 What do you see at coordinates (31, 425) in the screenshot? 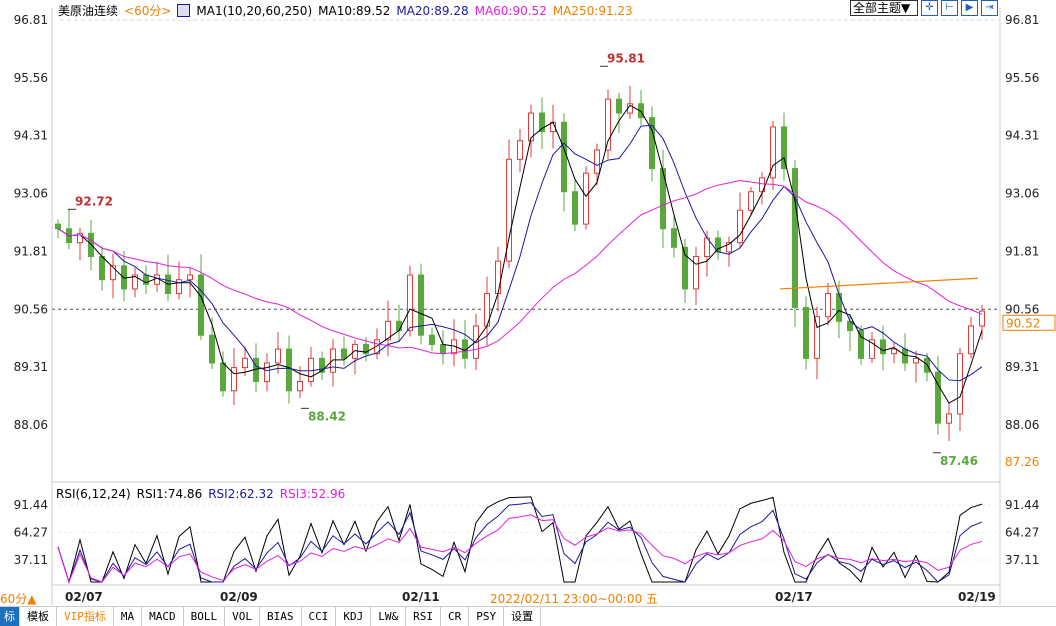
I see `price-tick-left: 88.06` at bounding box center [31, 425].